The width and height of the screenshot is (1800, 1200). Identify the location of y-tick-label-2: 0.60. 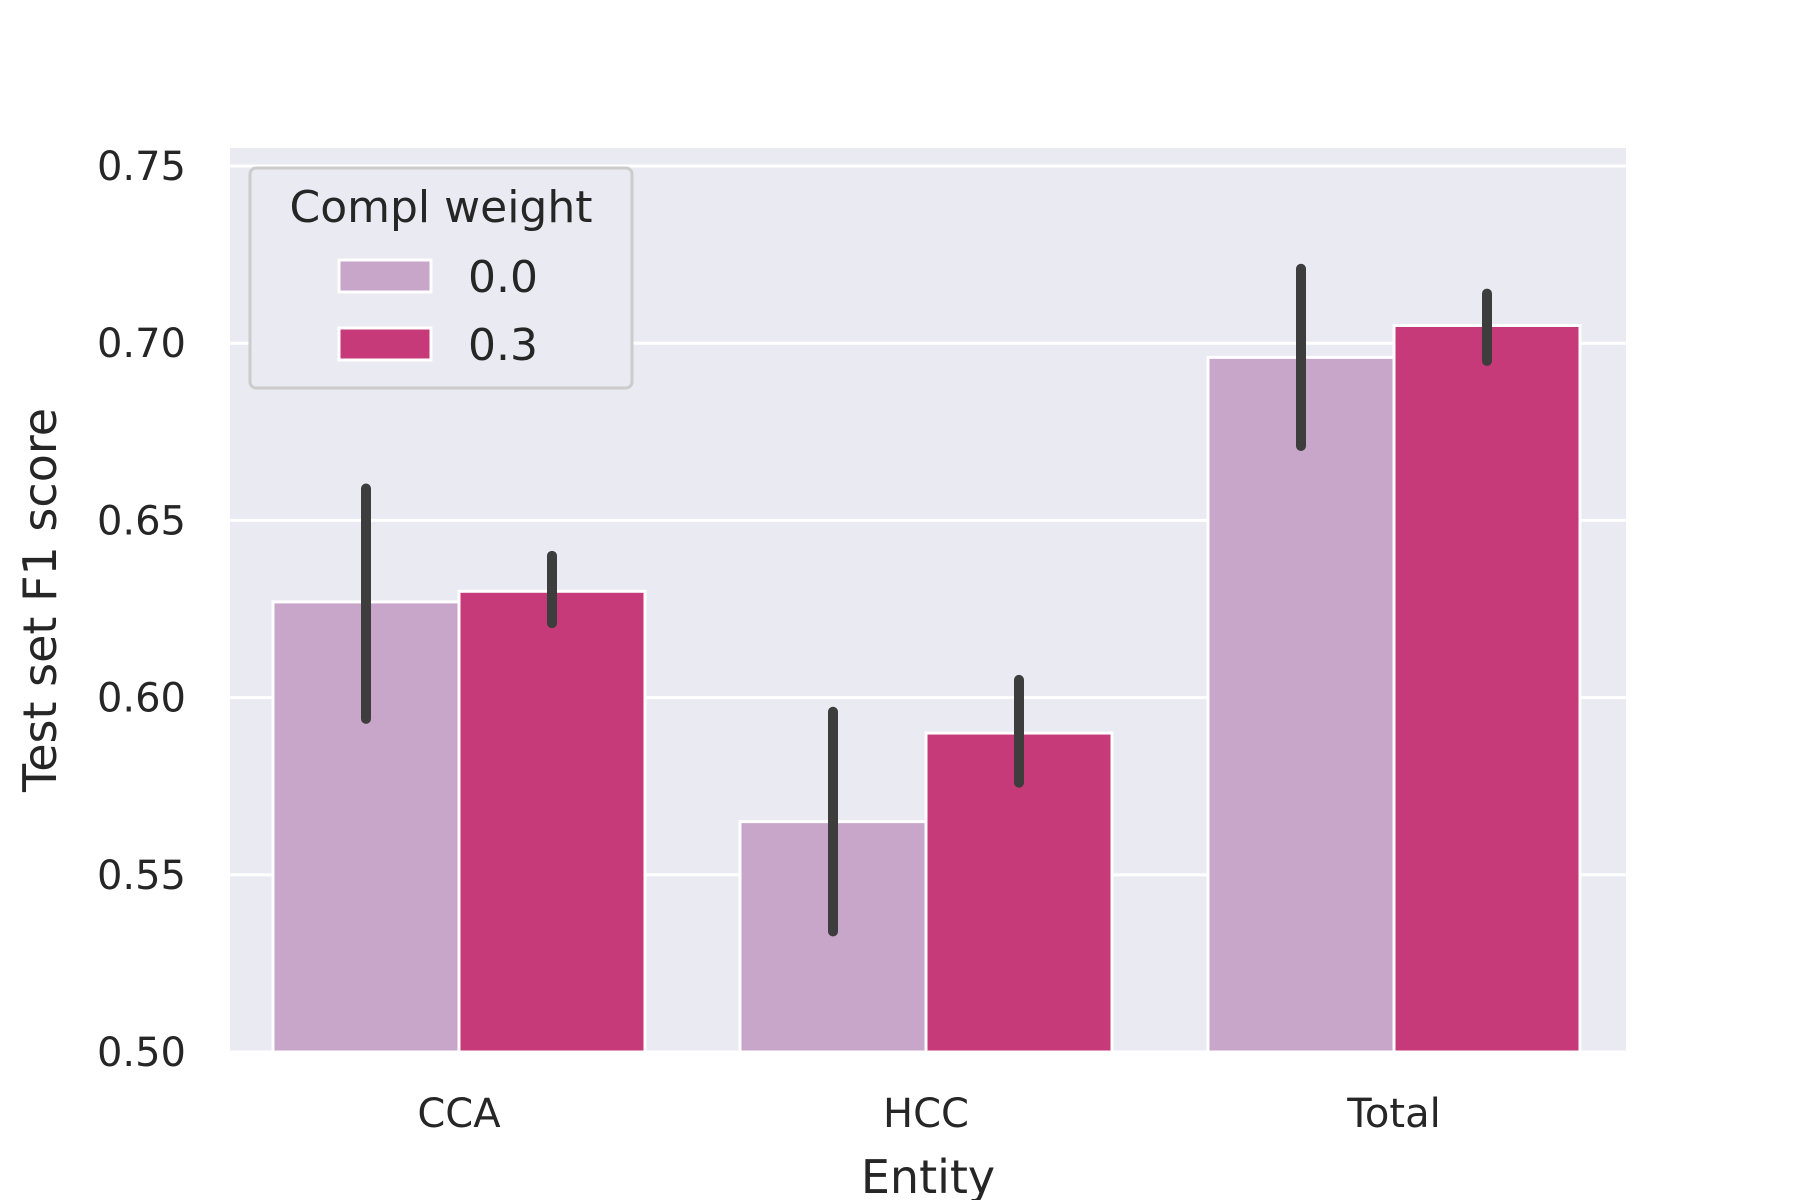
(141, 699).